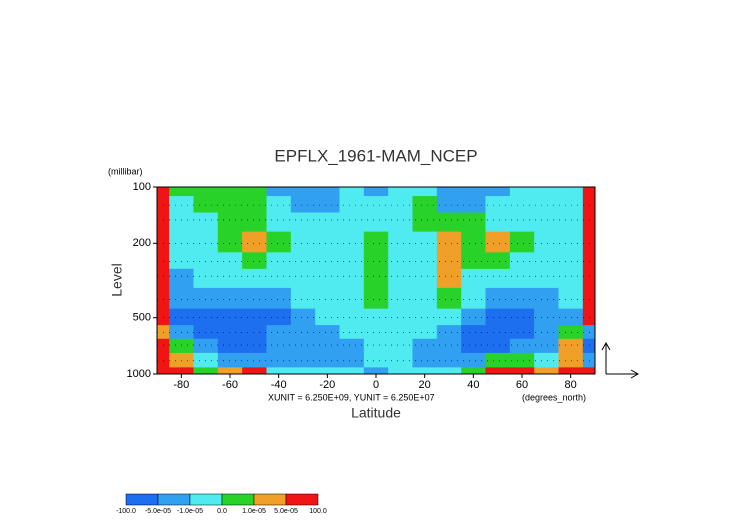  Describe the element at coordinates (142, 318) in the screenshot. I see `y-tick-label: 500` at that location.